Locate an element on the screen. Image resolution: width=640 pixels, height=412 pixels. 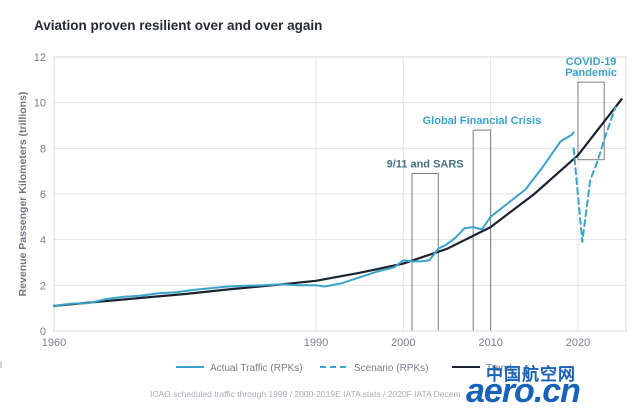
y-tick-label: 6 is located at coordinates (43, 195).